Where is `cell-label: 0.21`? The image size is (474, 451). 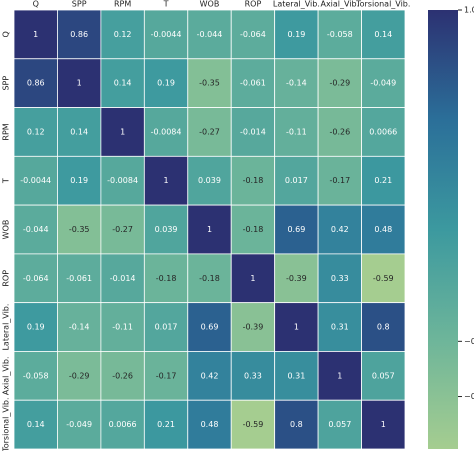
cell-label: 0.21 is located at coordinates (383, 180).